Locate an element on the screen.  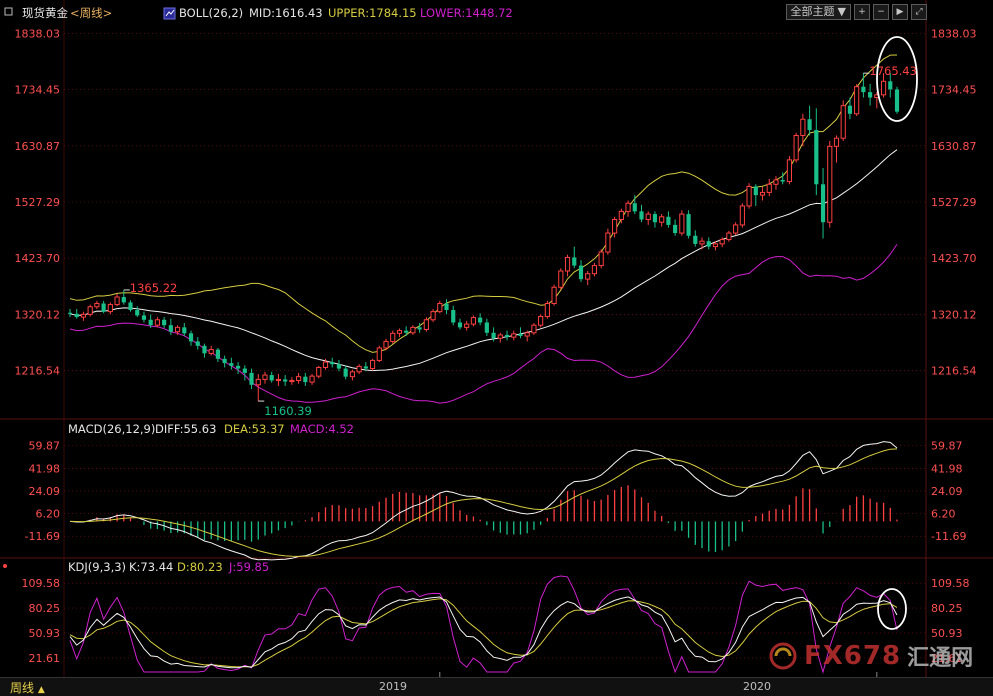
expand-icon: ⤢ is located at coordinates (919, 12).